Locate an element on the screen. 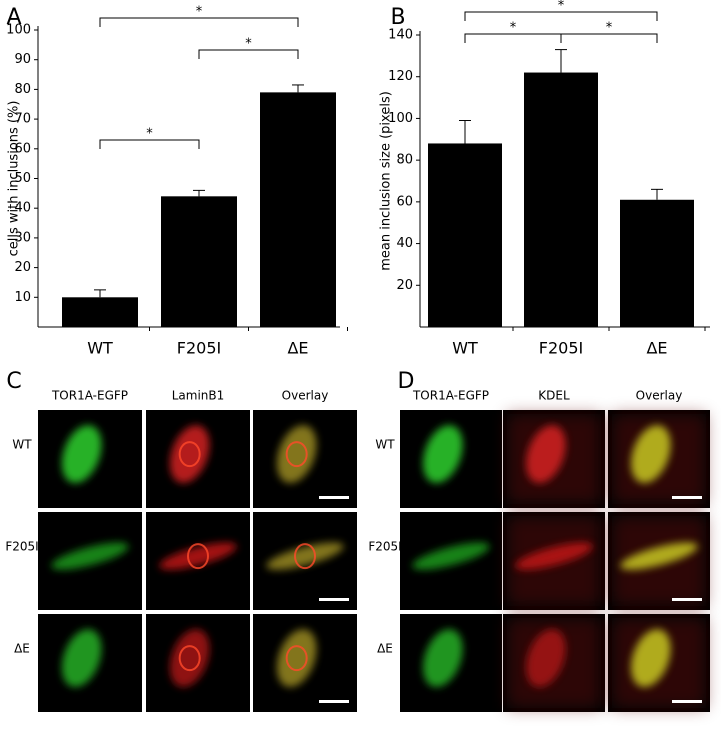 Image resolution: width=721 pixels, height=734 pixels. y-tick-label: 30 is located at coordinates (22, 237).